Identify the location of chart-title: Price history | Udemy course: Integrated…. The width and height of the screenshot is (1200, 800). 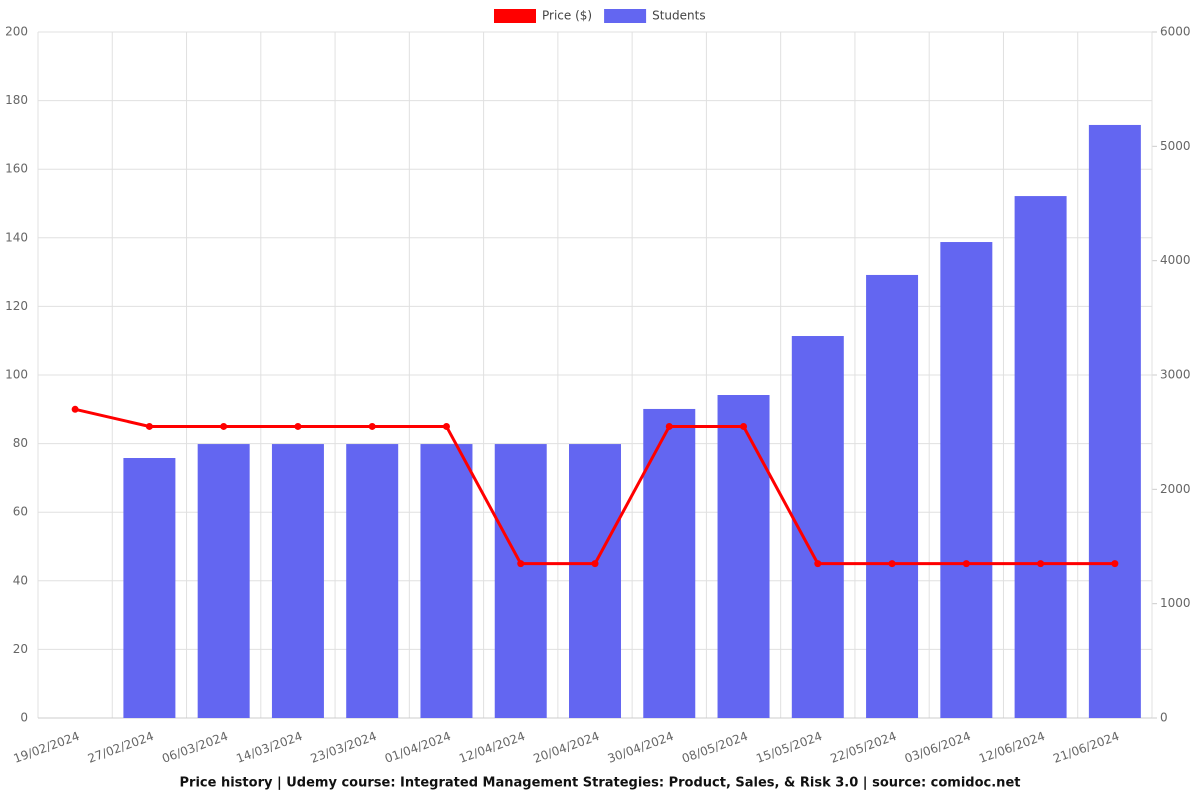
(600, 783).